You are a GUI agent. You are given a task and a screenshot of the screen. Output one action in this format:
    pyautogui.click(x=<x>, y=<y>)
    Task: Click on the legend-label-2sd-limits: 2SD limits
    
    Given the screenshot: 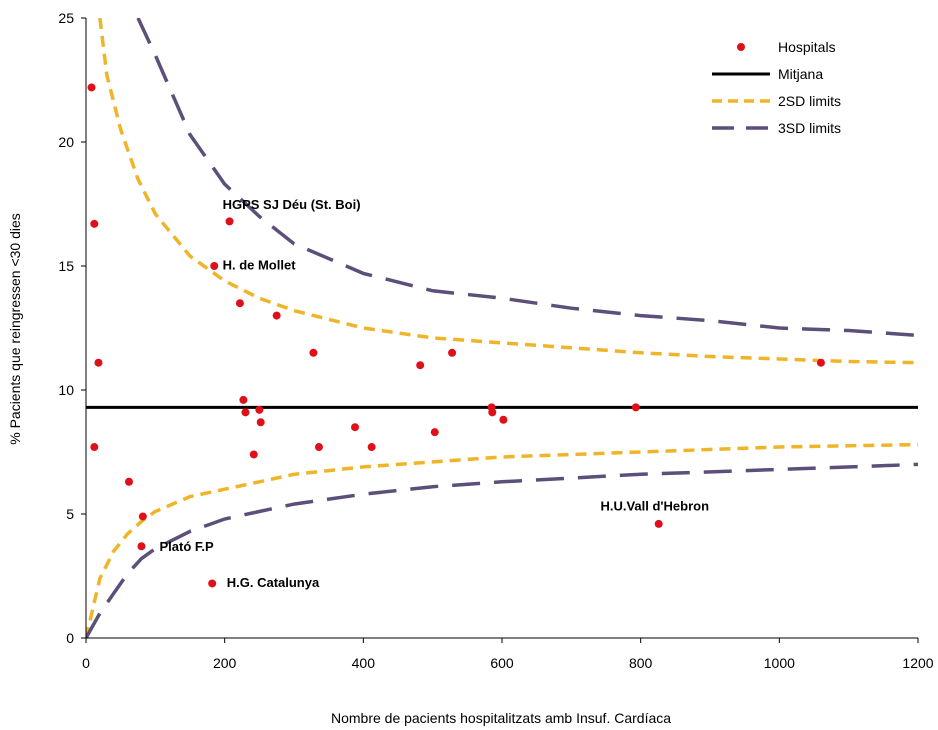 What is the action you would take?
    pyautogui.click(x=809, y=101)
    